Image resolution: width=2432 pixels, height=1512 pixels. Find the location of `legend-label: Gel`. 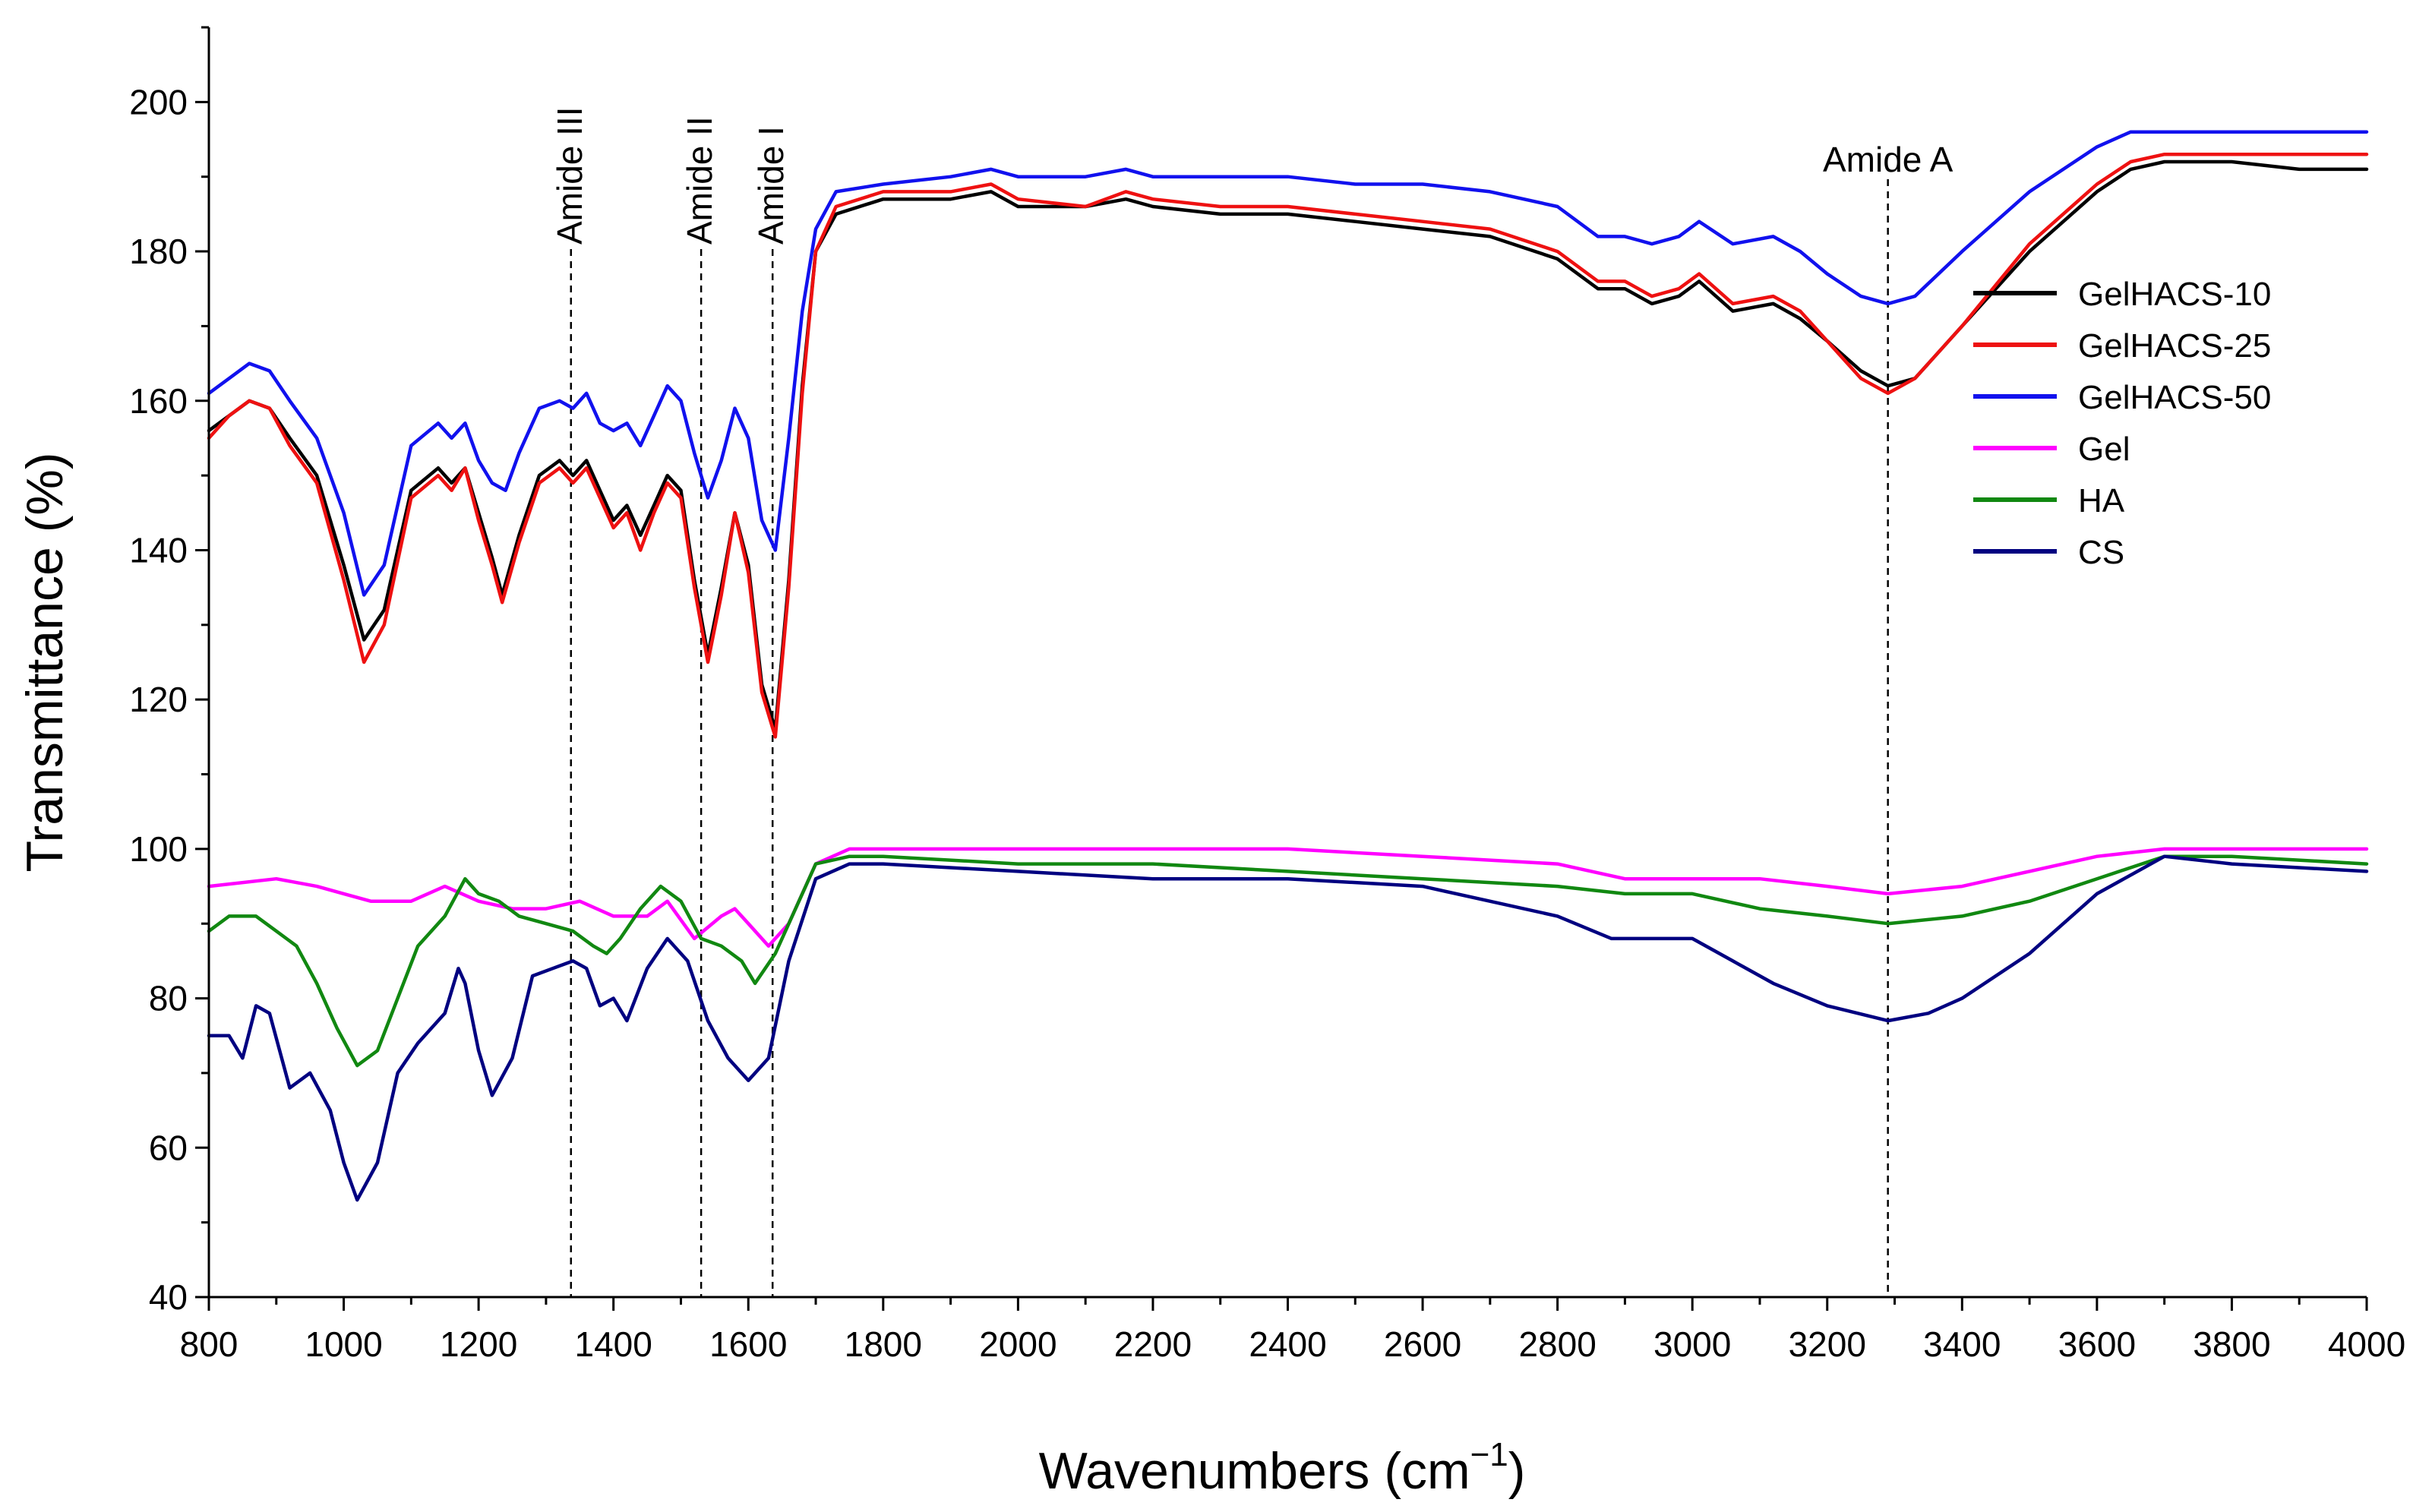

legend-label: Gel is located at coordinates (2104, 450).